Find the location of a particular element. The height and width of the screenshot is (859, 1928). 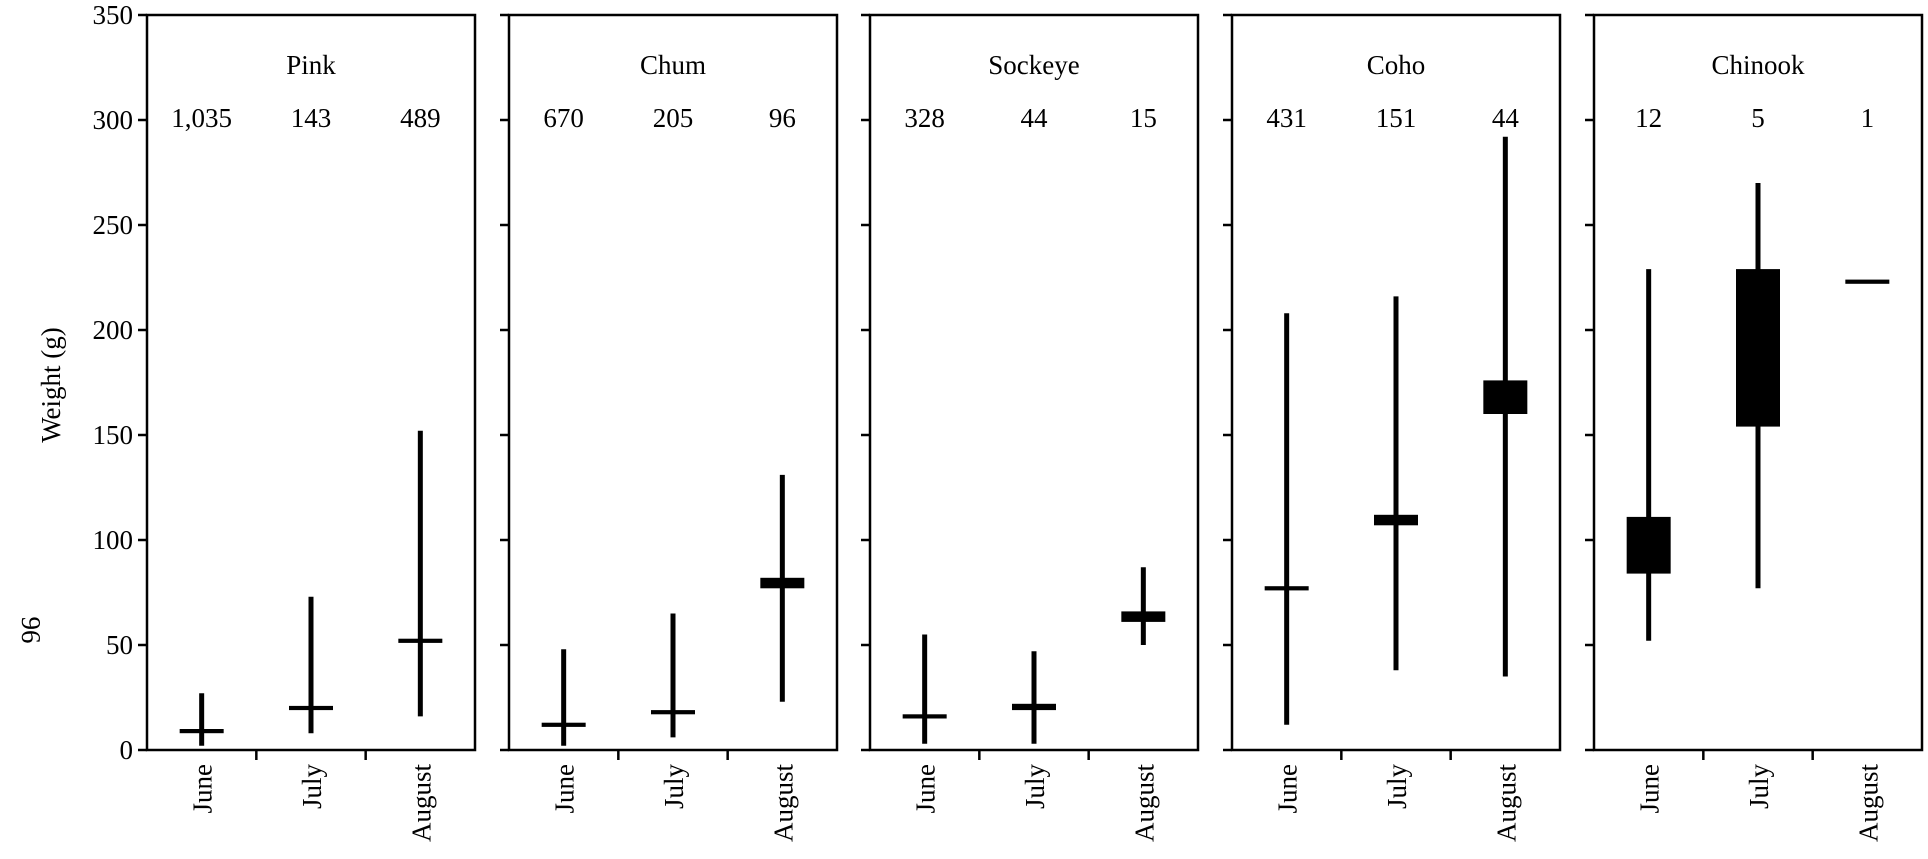

panel-title: Coho is located at coordinates (1396, 65).